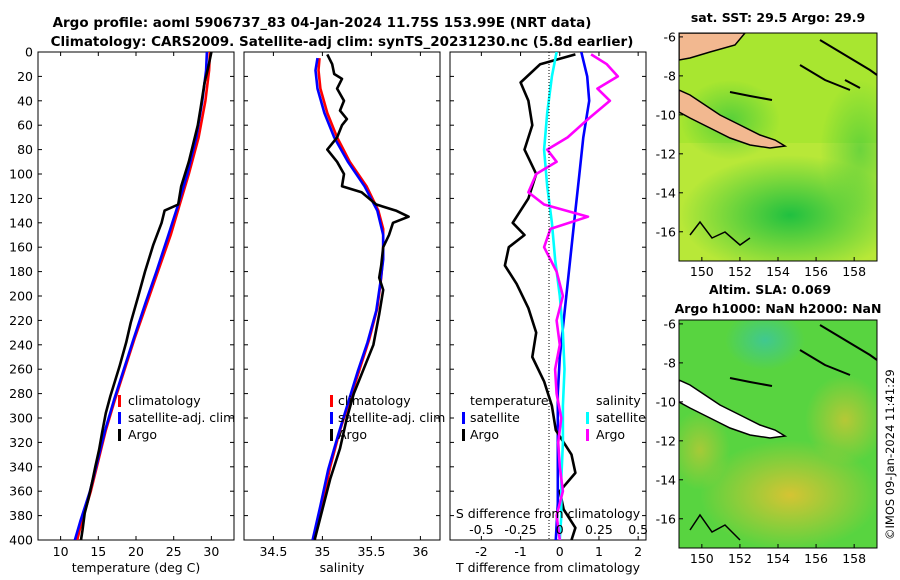 This screenshot has height=580, width=900. I want to click on depth-tick-label: 380, so click(21, 515).